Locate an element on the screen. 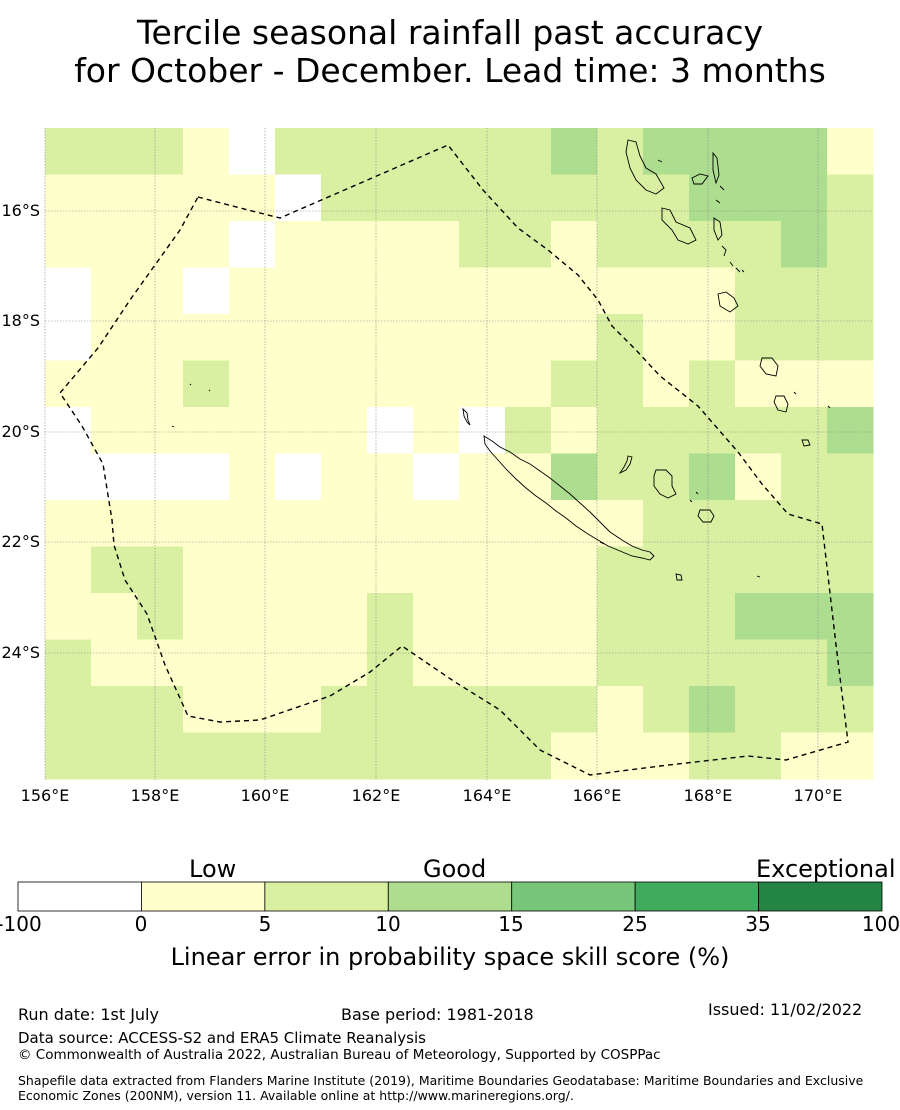 This screenshot has height=1110, width=900. category-label-good: Good is located at coordinates (455, 869).